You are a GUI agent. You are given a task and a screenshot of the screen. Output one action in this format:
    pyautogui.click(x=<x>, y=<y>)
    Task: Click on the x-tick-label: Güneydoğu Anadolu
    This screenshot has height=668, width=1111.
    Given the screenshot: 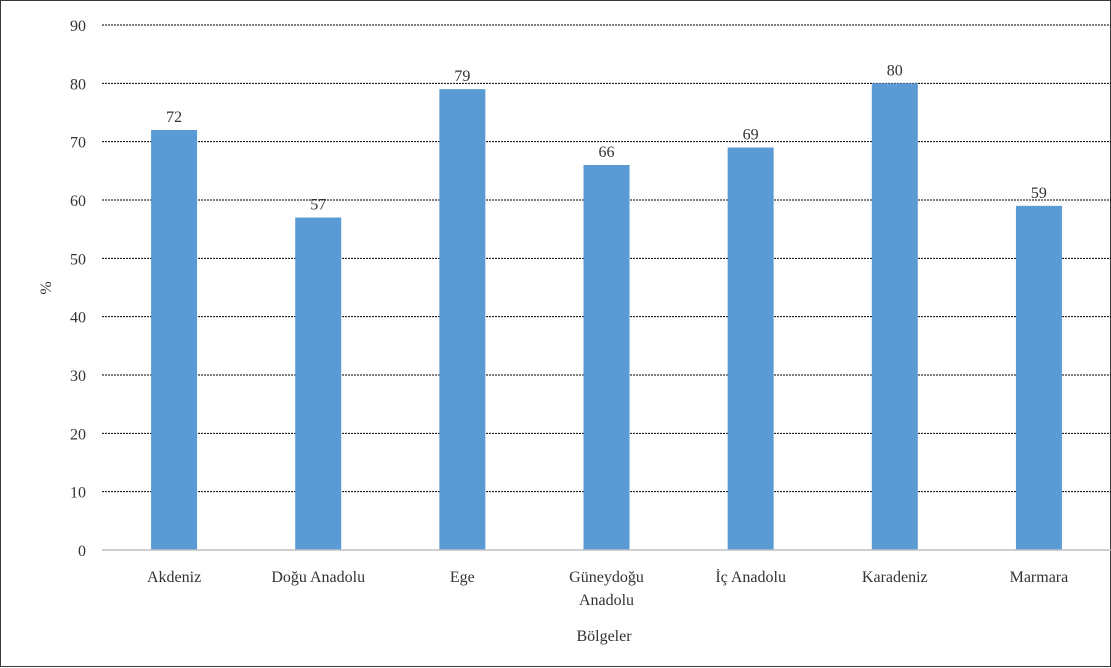 What is the action you would take?
    pyautogui.click(x=606, y=589)
    